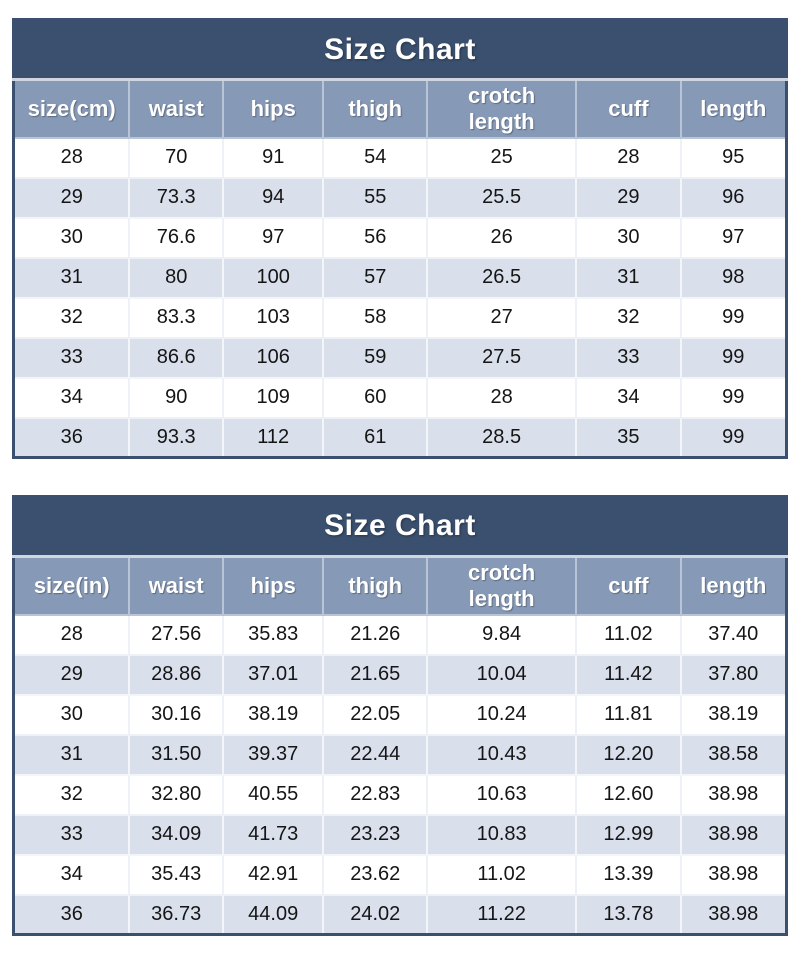 This screenshot has height=954, width=800. What do you see at coordinates (72, 674) in the screenshot?
I see `table-cell: 29` at bounding box center [72, 674].